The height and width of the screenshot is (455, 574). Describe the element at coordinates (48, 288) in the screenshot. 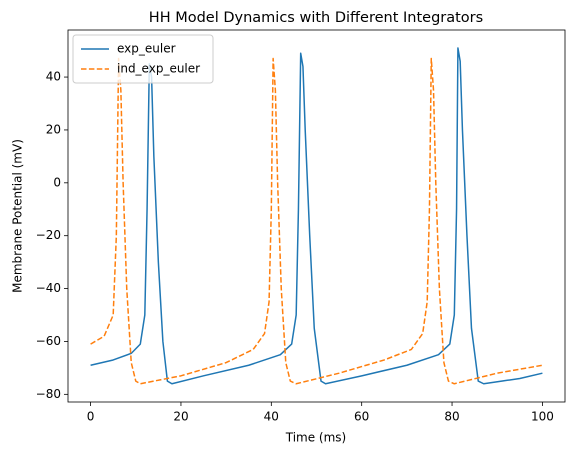

I see `y-tick-label: −40` at that location.